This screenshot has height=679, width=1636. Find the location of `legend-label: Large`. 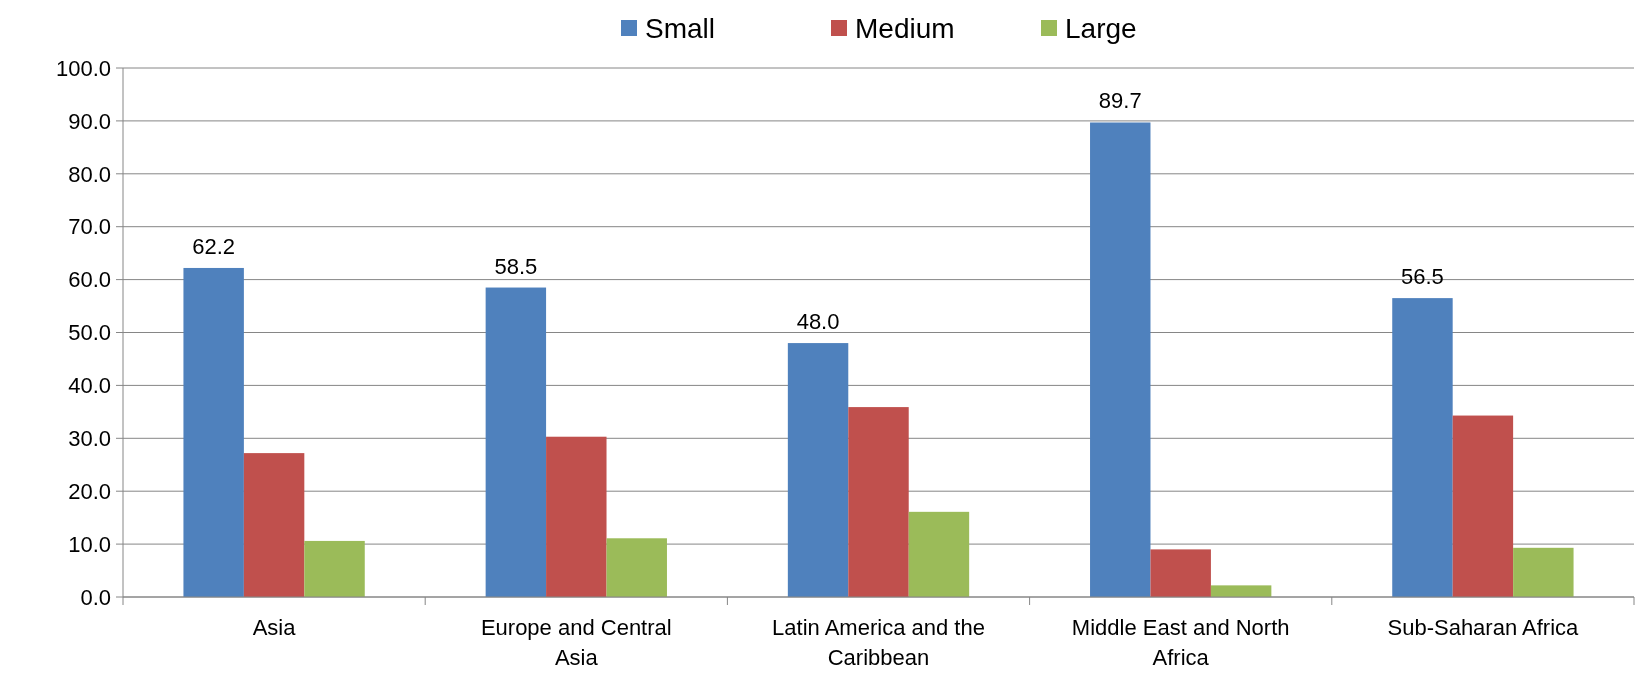

legend-label: Large is located at coordinates (1101, 28).